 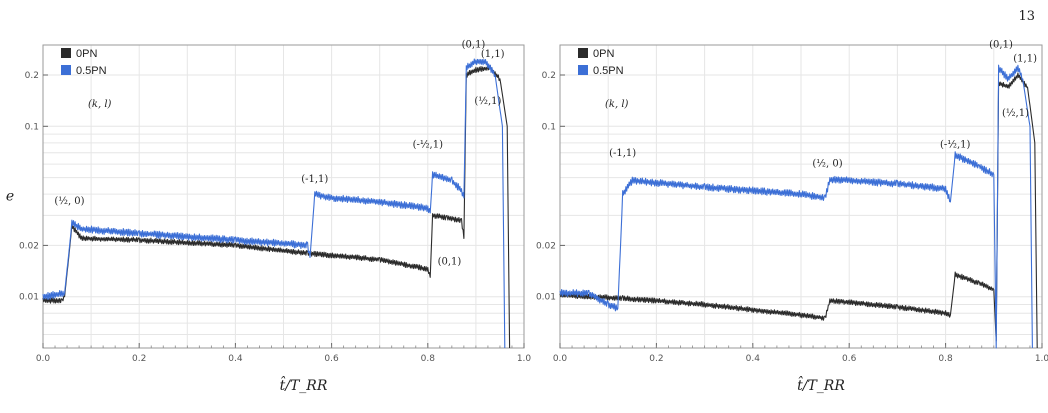 What do you see at coordinates (10, 197) in the screenshot?
I see `y-axis-title: e` at bounding box center [10, 197].